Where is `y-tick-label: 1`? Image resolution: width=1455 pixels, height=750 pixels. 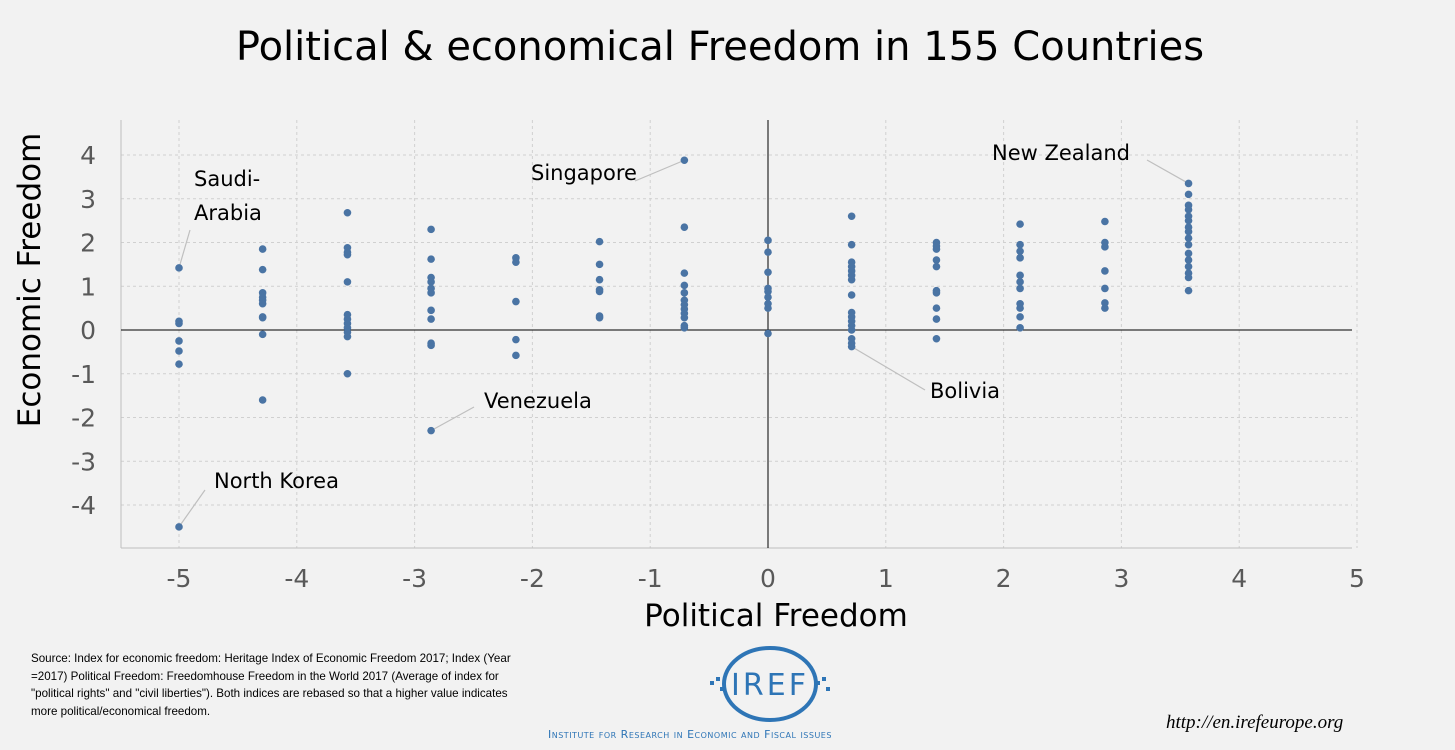
y-tick-label: 1 is located at coordinates (88, 286).